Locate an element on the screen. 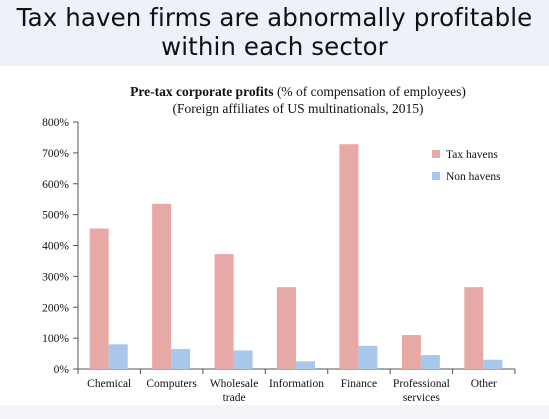 Image resolution: width=549 pixels, height=419 pixels. y-tick-label: 300% is located at coordinates (55, 277).